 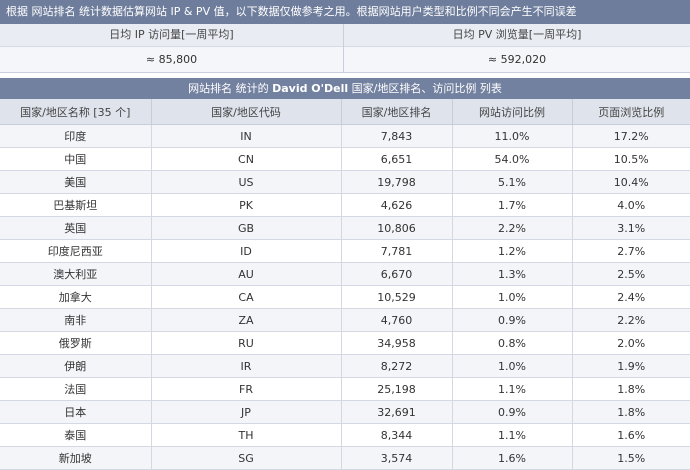 I want to click on visit-ratio-cell: 5.1%, so click(x=512, y=182).